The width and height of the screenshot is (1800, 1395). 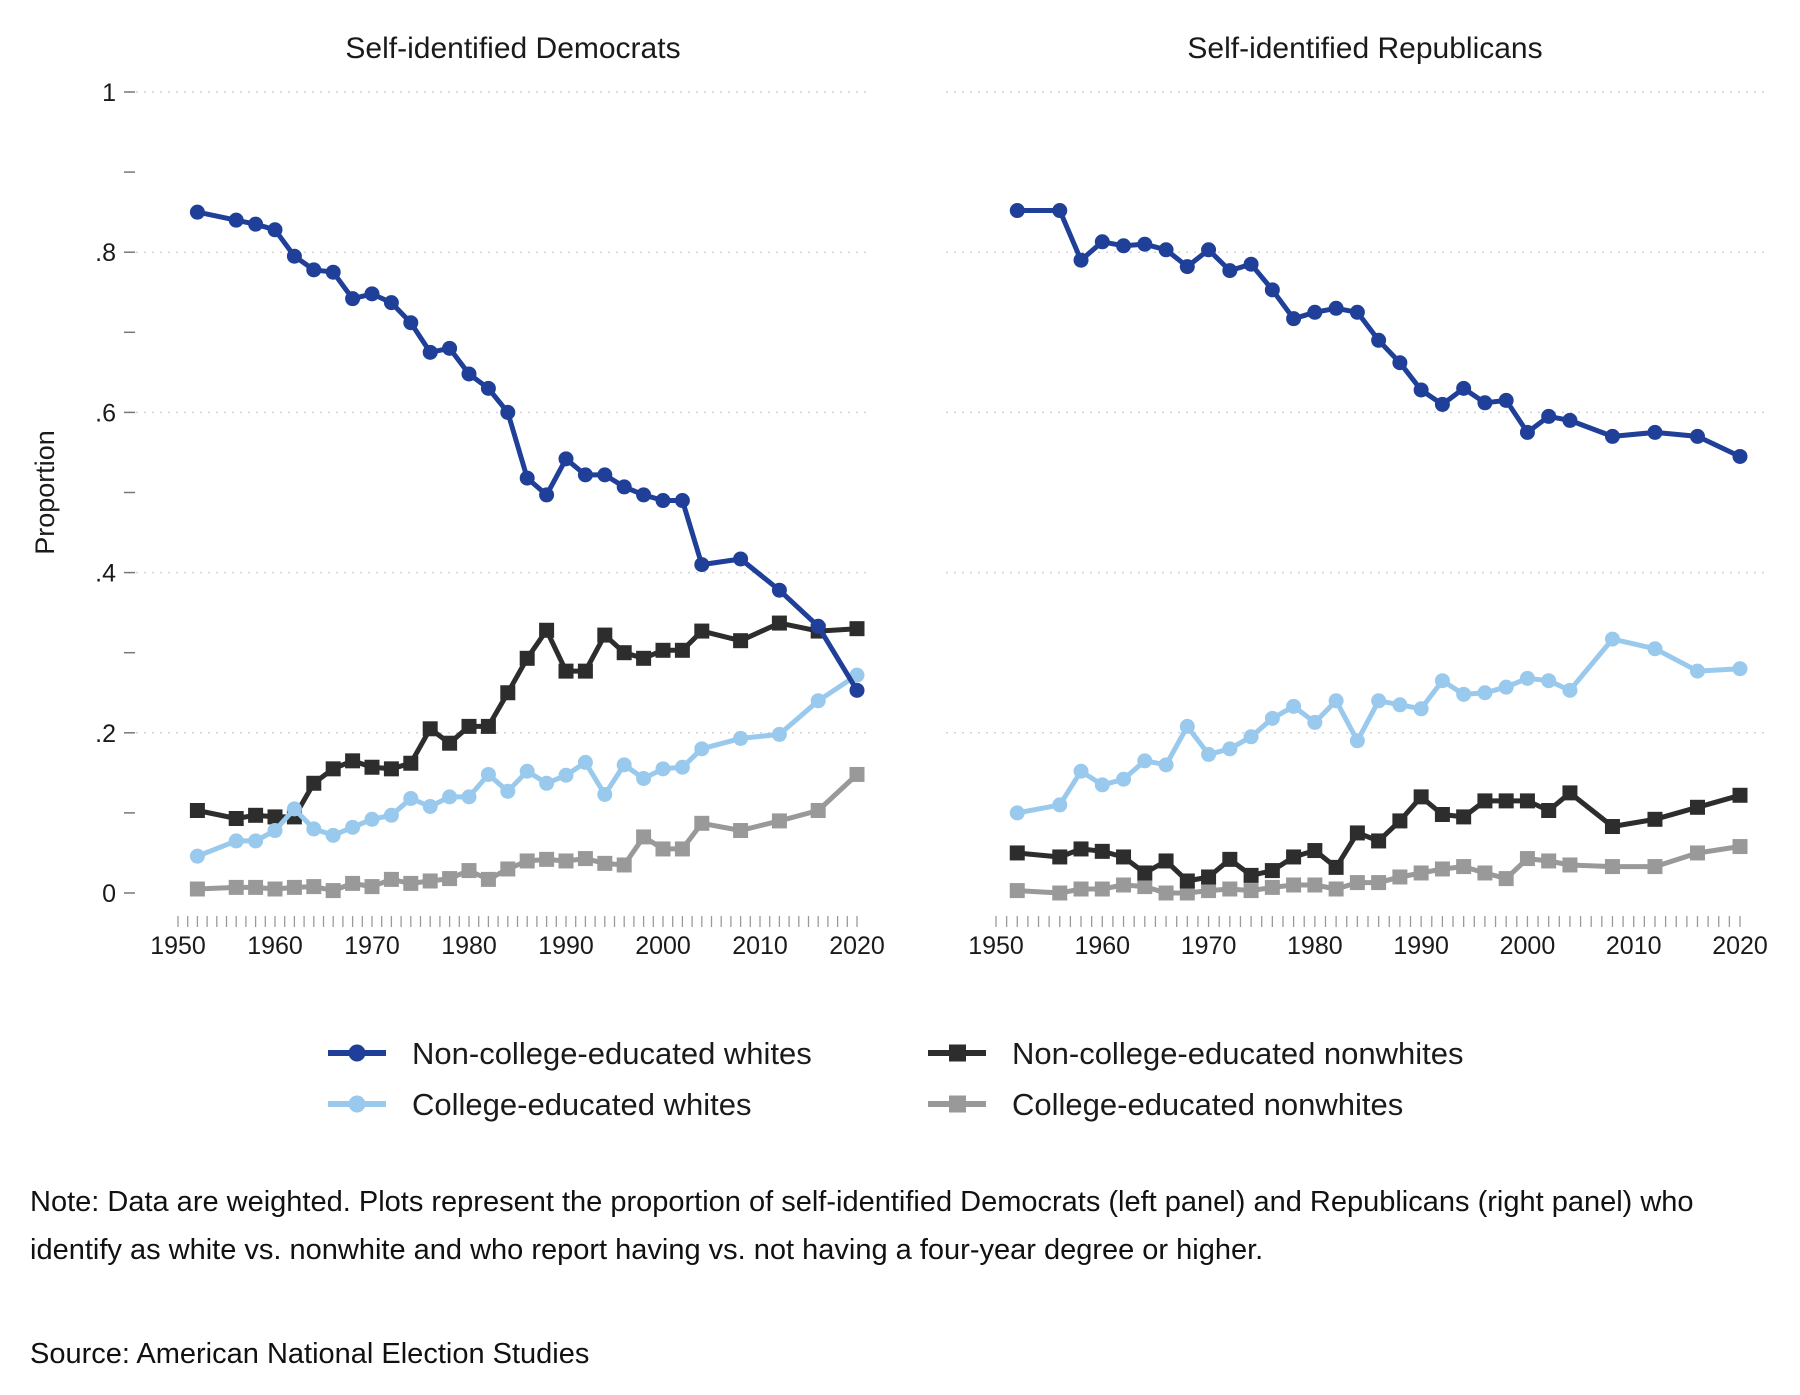 I want to click on y-tick-label: .8, so click(x=105, y=253).